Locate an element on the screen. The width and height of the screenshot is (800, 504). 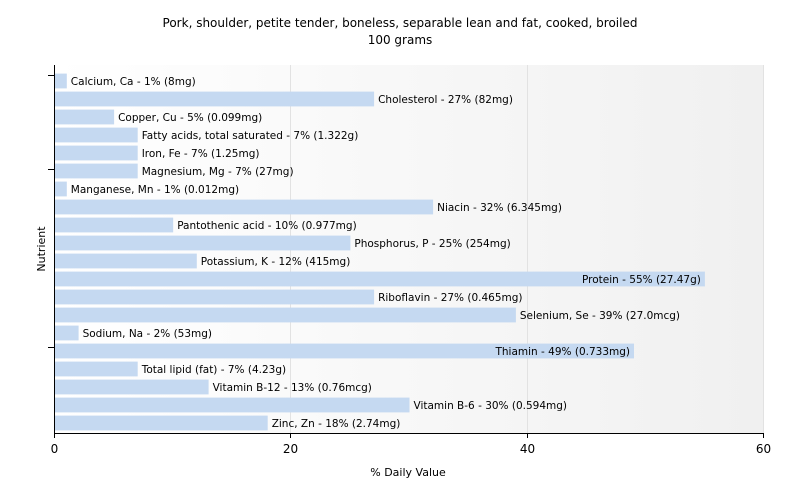
bar-label: Manganese, Mn - 1% (0.012mg) is located at coordinates (155, 190).